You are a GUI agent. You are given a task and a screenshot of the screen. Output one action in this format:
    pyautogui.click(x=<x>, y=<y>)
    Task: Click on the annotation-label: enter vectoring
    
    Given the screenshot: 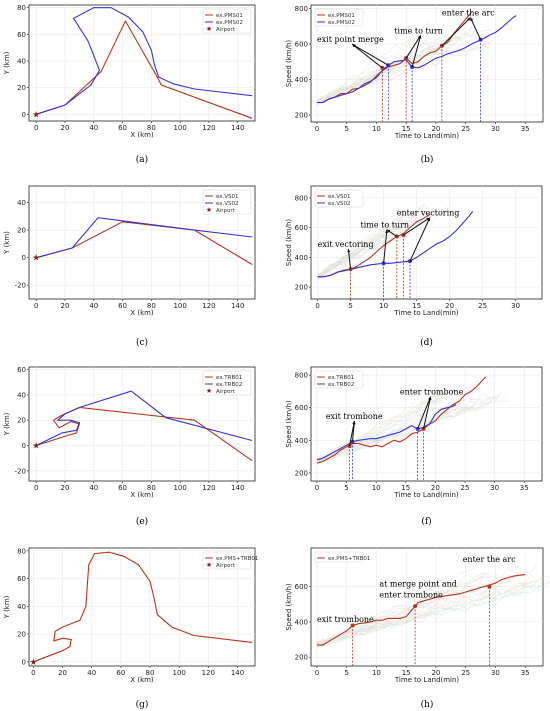 What is the action you would take?
    pyautogui.click(x=428, y=213)
    